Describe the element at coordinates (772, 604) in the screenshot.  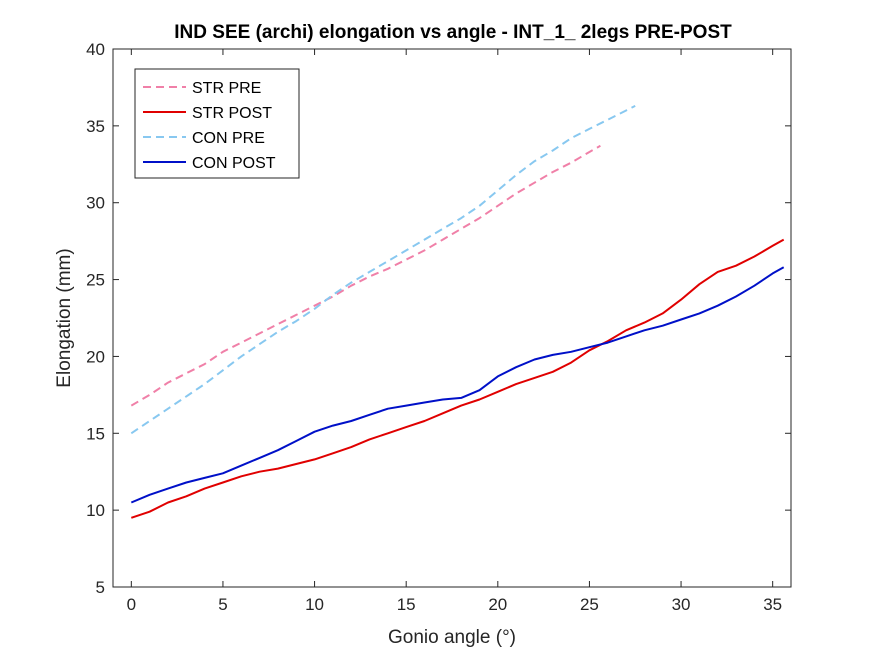
I see `x-tick-label: 35` at that location.